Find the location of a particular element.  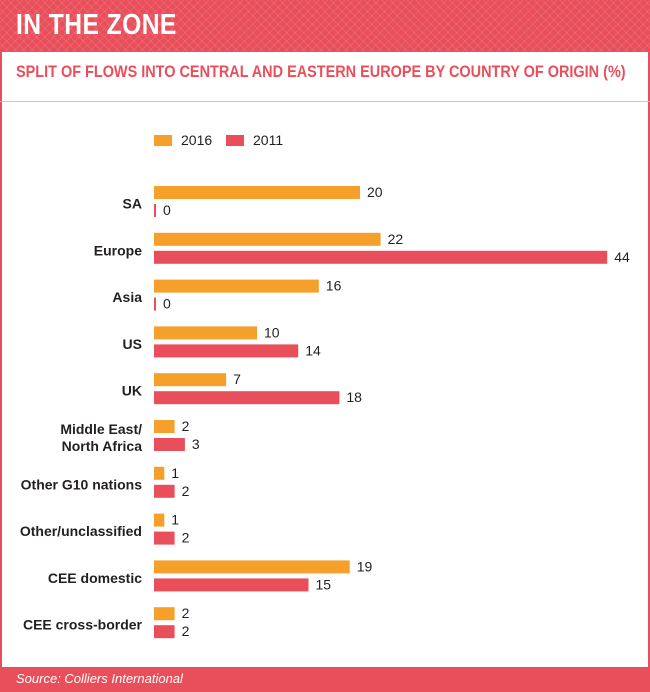

legend-label-2016: 2016 is located at coordinates (196, 140).